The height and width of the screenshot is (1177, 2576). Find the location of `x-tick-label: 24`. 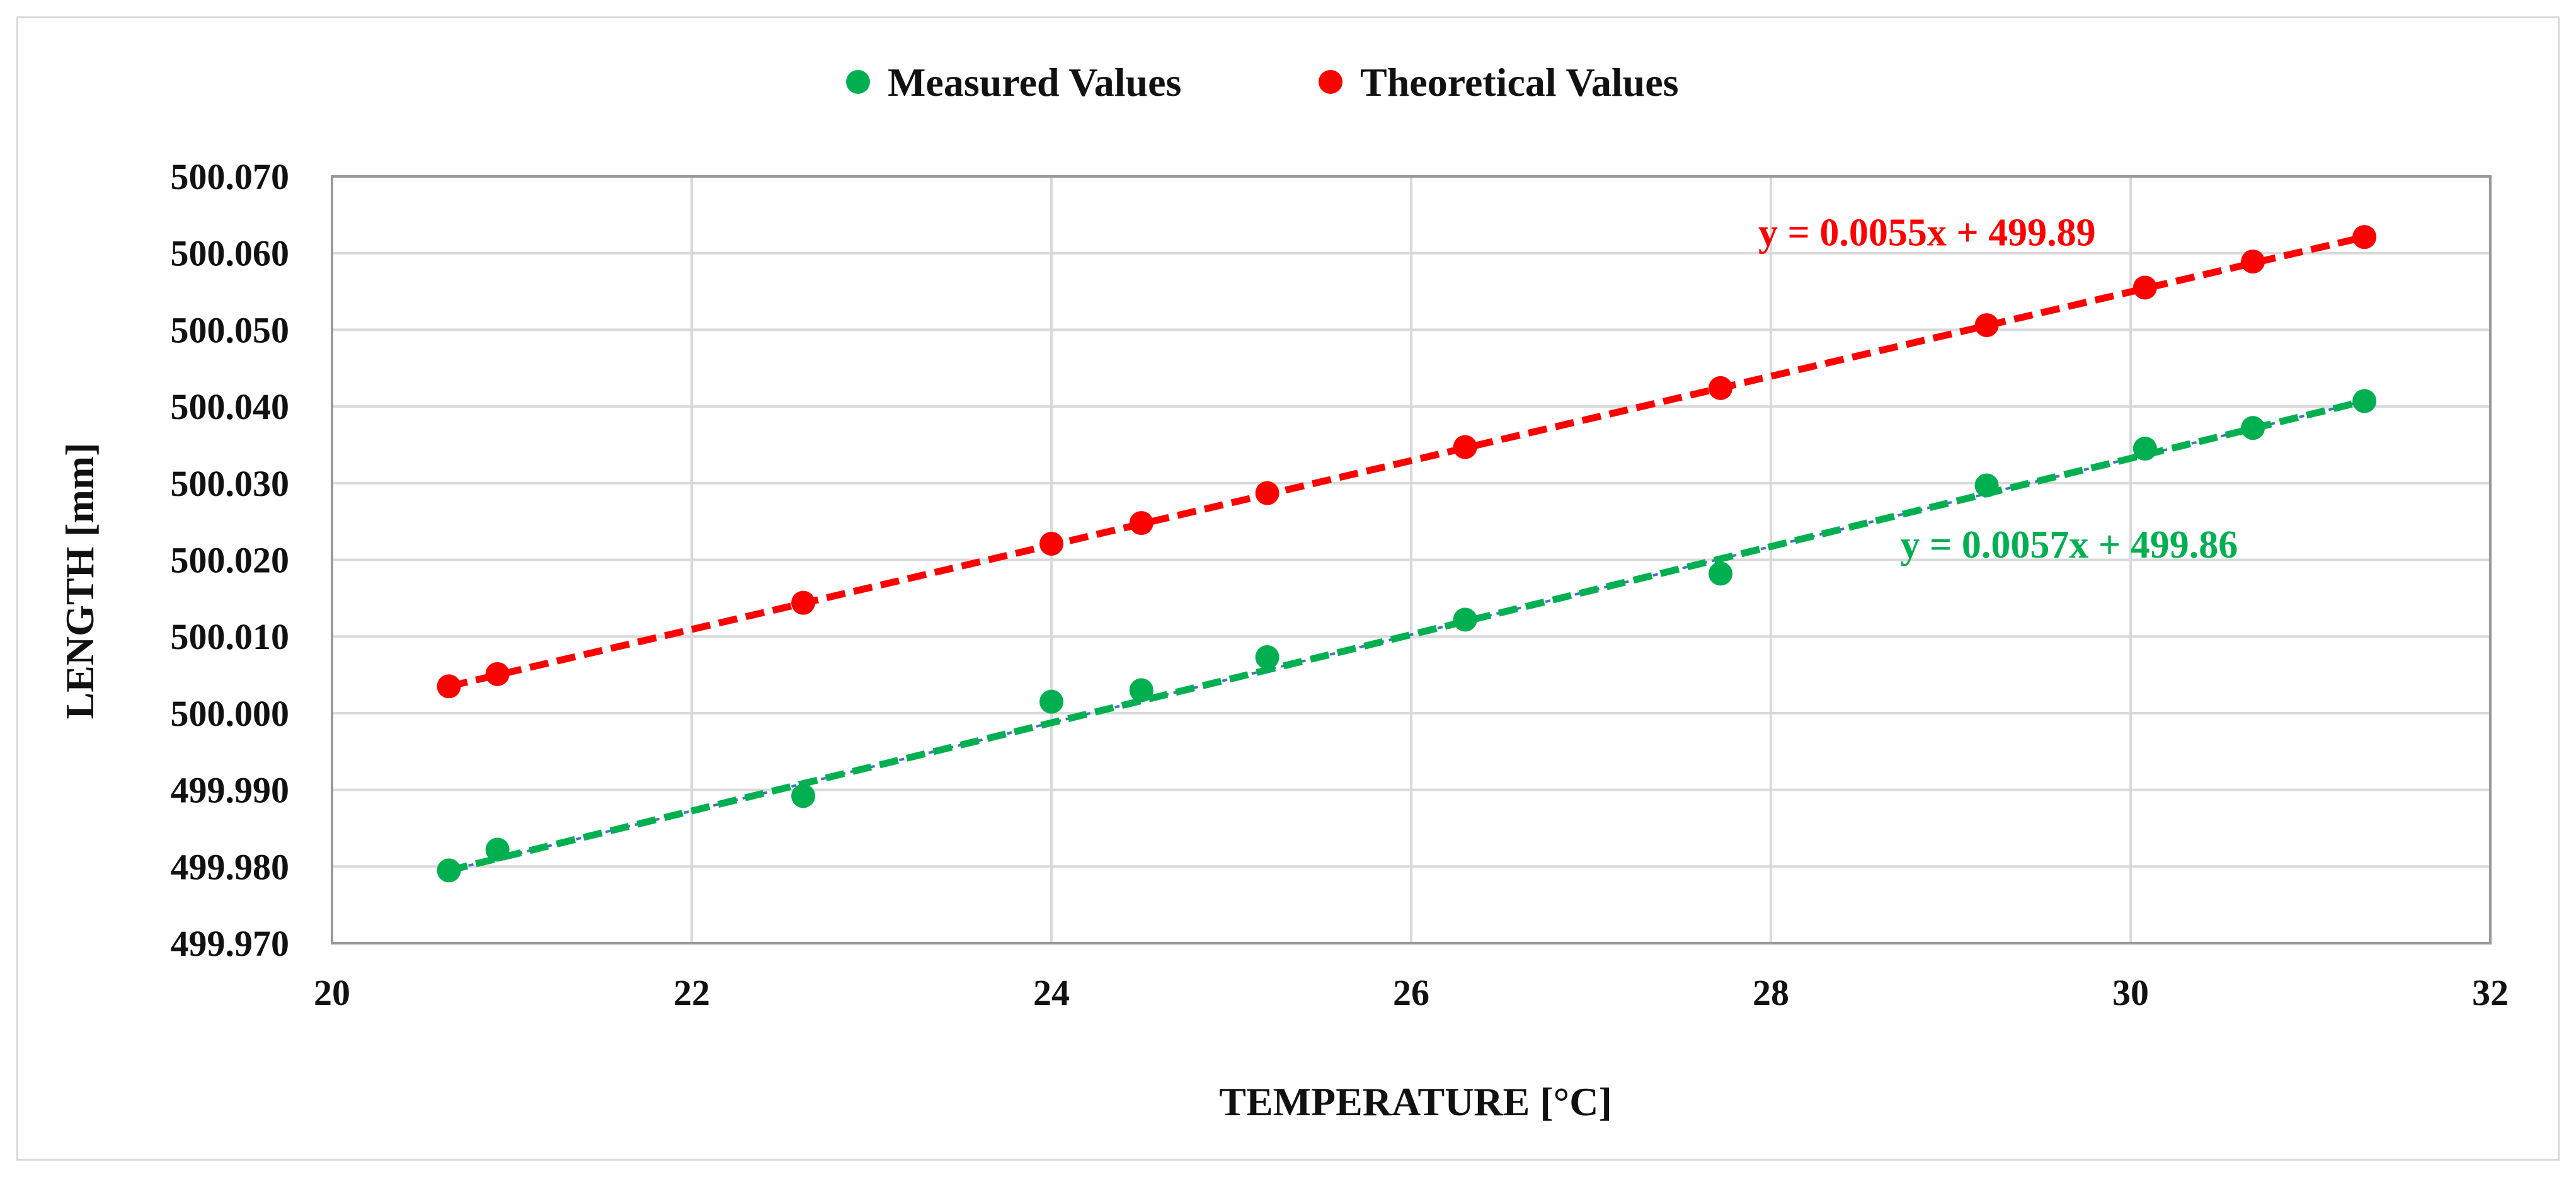

x-tick-label: 24 is located at coordinates (1051, 992).